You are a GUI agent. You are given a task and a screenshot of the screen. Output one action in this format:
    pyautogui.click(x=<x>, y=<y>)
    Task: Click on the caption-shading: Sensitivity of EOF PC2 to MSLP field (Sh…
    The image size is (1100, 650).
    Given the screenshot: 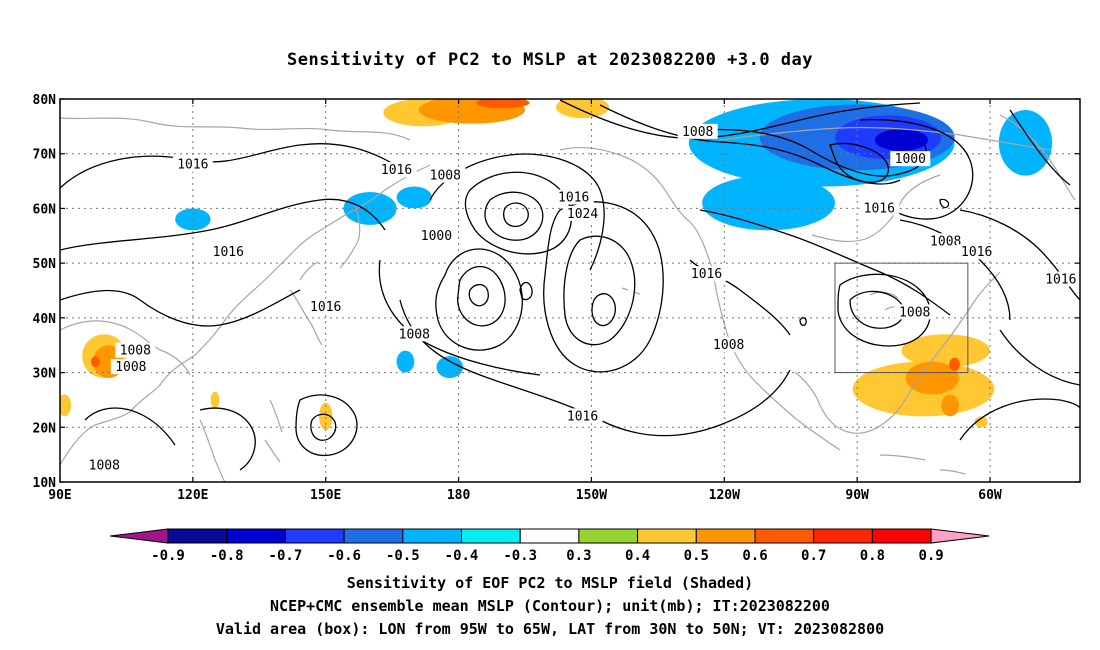 What is the action you would take?
    pyautogui.click(x=550, y=583)
    